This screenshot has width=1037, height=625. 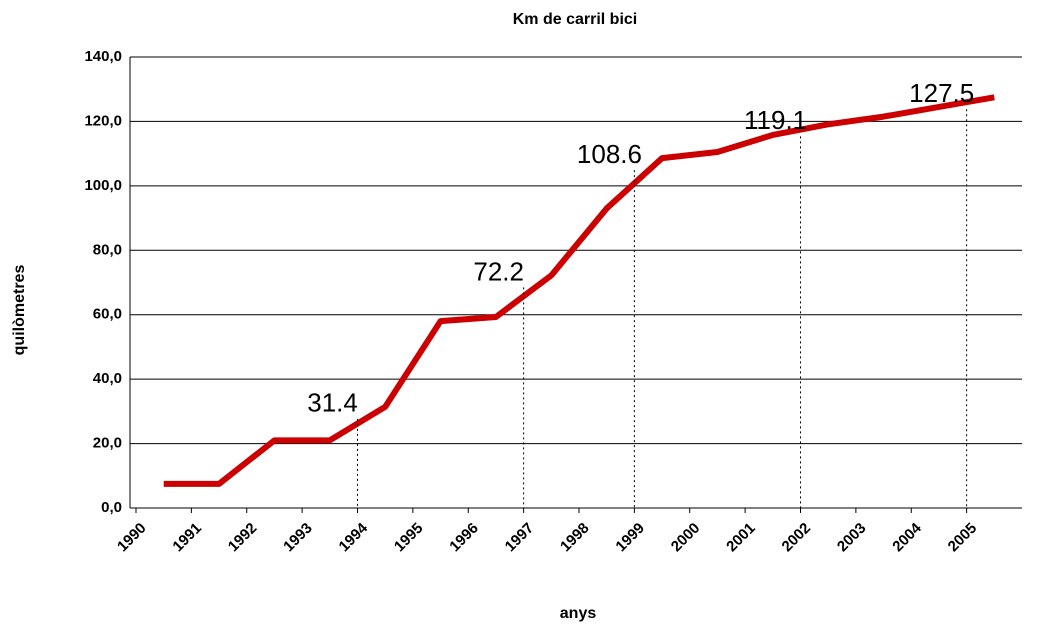 I want to click on x-tick-label: 1990, so click(x=132, y=538).